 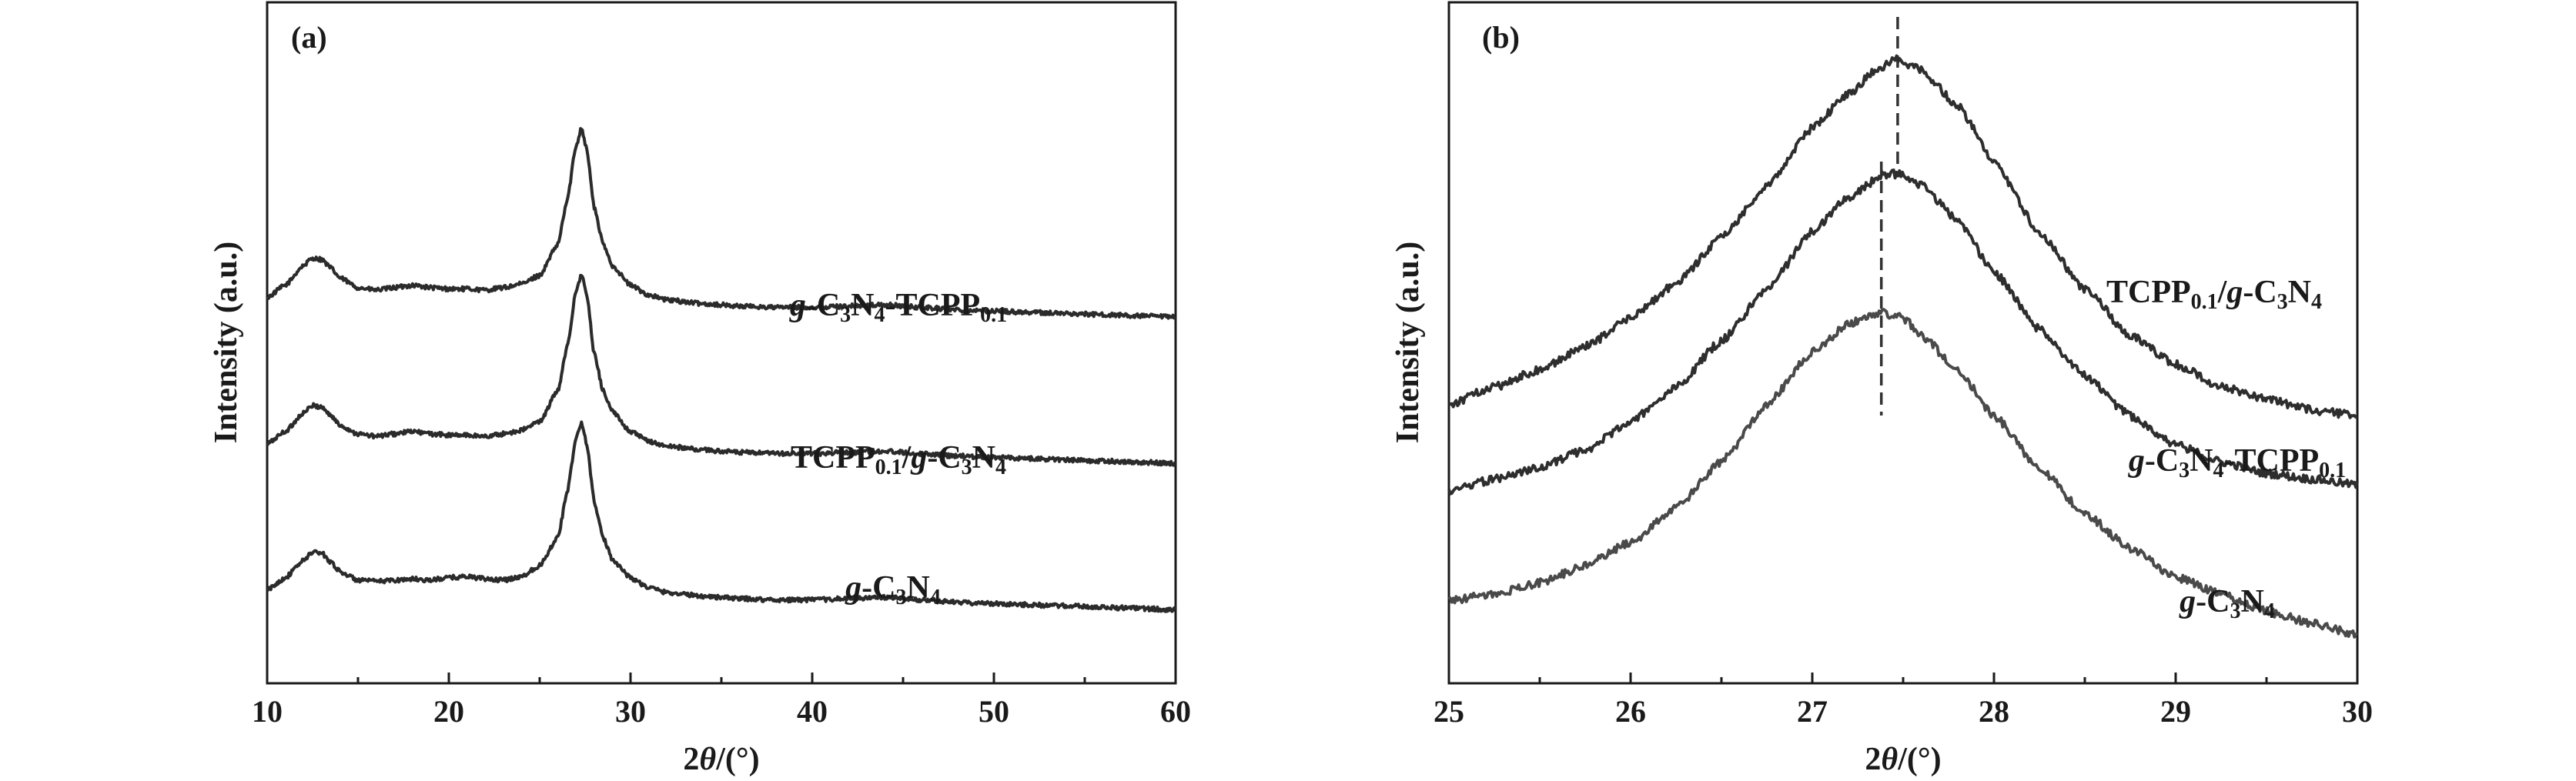 I want to click on x-tick-label: 28, so click(x=1994, y=711).